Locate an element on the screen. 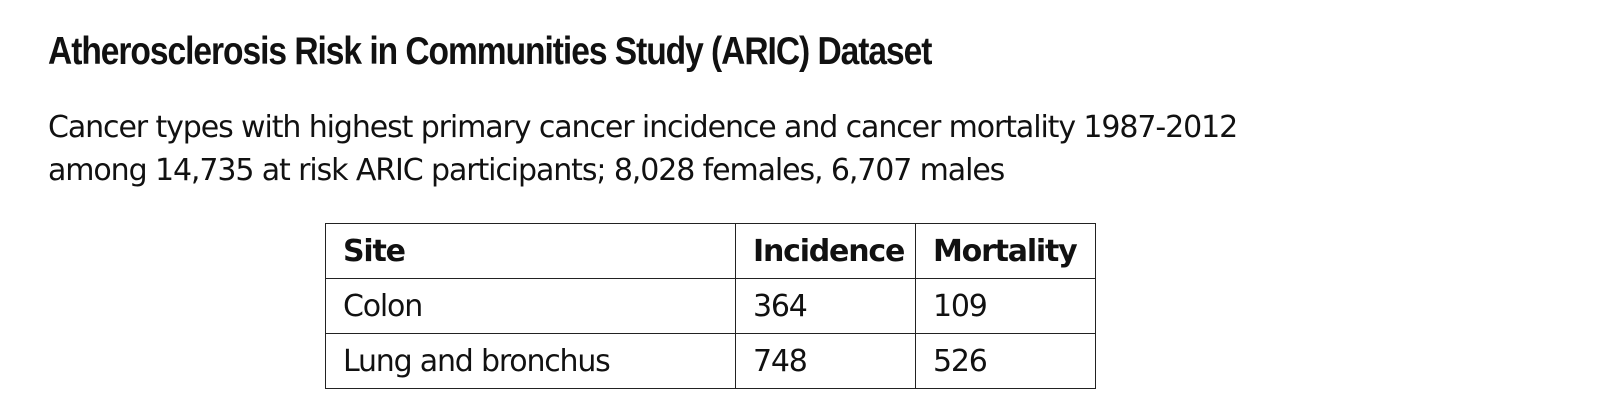 This screenshot has height=400, width=1600. cell-incidence: 364 is located at coordinates (825, 306).